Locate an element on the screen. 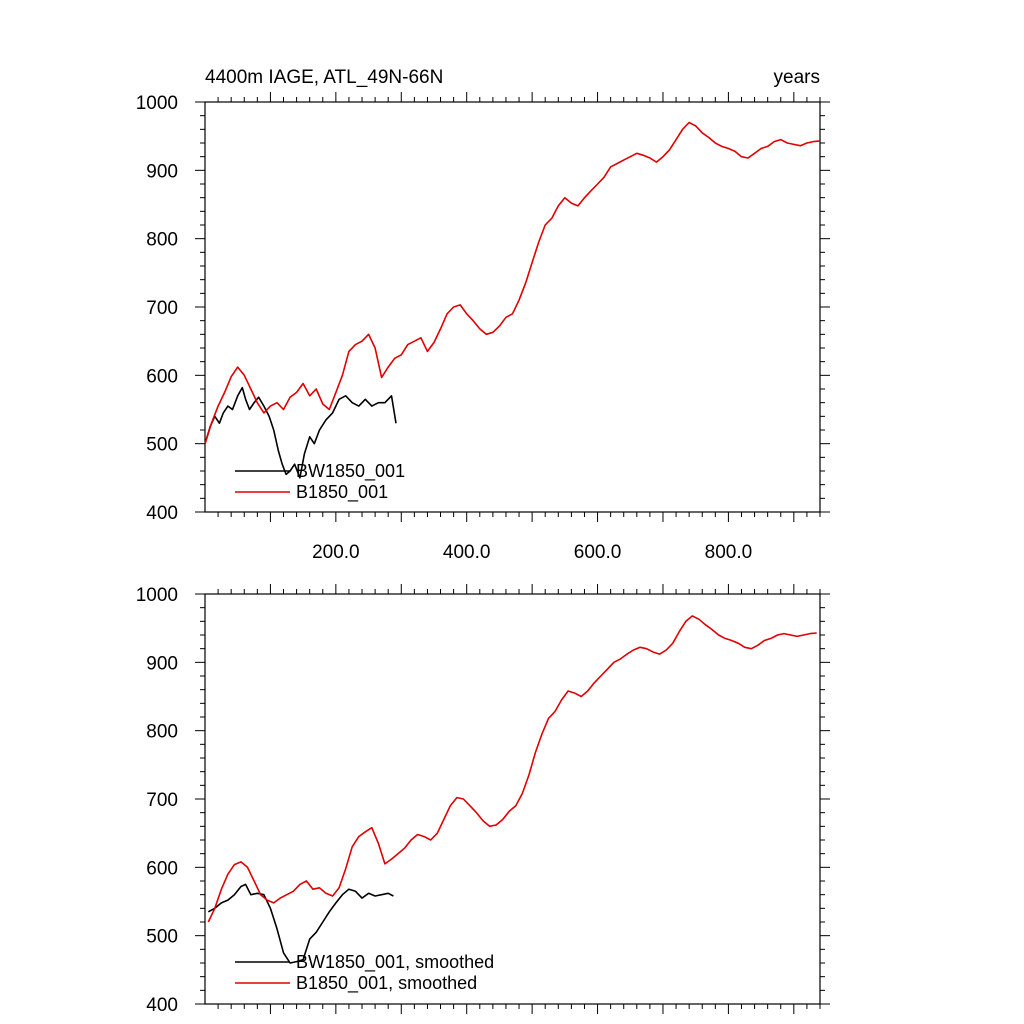 The image size is (1024, 1024). series-line-bw1850-001-smoothed is located at coordinates (300, 923).